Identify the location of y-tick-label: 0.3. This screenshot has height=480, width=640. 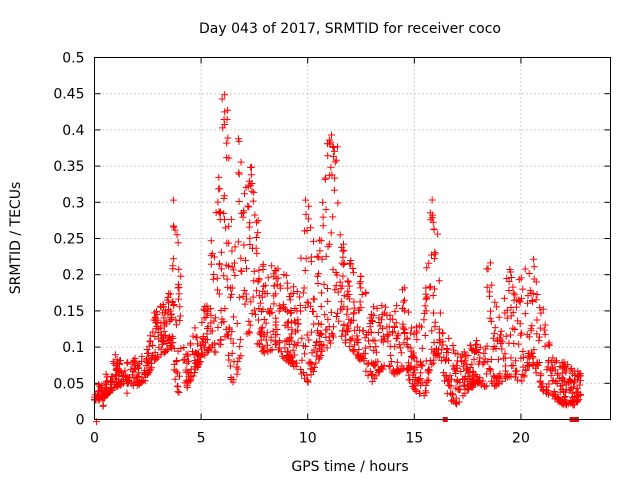
(73, 203).